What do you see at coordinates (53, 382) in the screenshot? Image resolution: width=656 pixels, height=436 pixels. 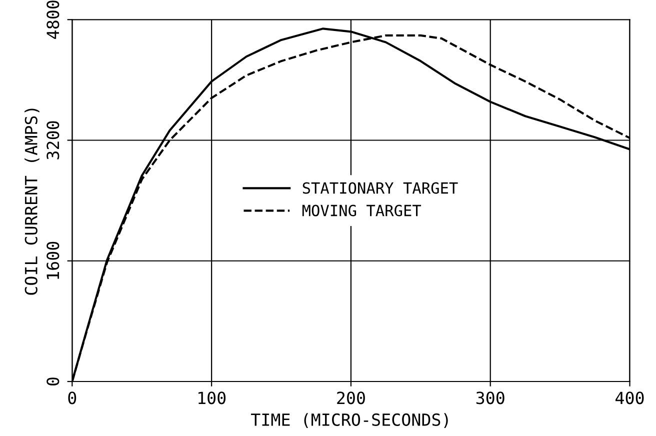 I see `y-tick-label: 0` at bounding box center [53, 382].